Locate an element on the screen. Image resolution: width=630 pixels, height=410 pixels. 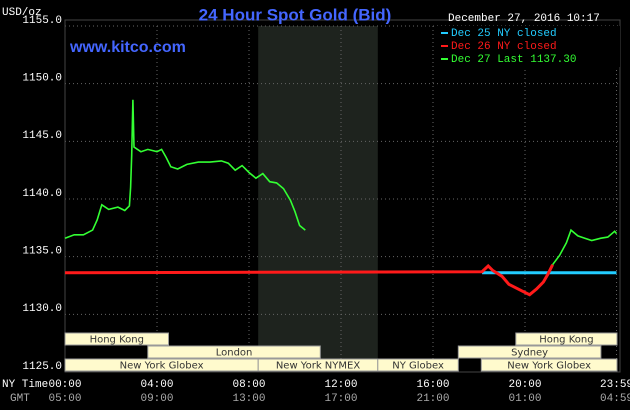
session-label: London is located at coordinates (234, 353).